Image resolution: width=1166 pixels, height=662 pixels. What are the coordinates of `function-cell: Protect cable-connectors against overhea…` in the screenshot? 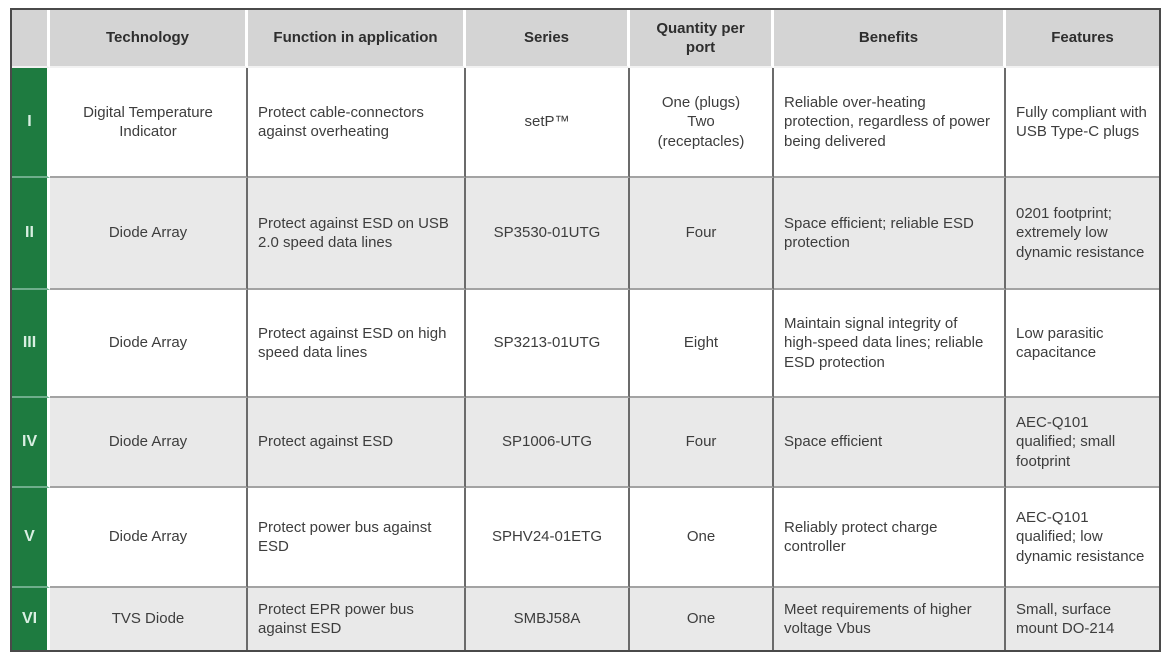 It's located at (357, 123).